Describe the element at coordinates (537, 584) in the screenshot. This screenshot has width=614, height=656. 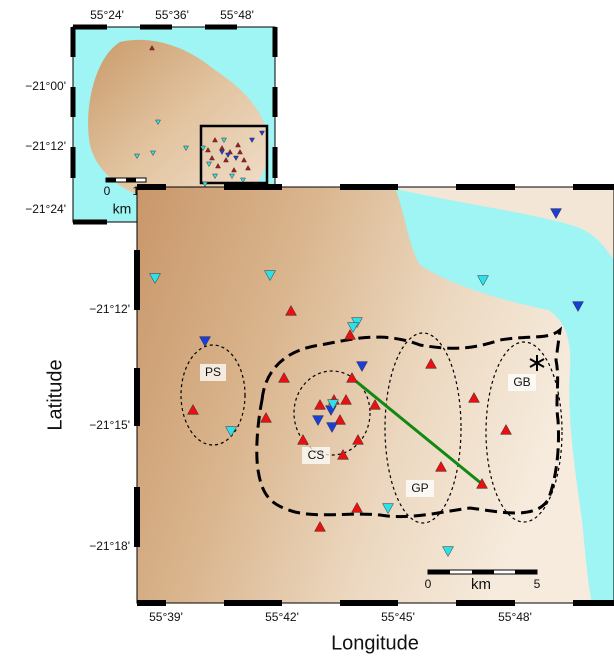
I see `main-scale-label: 5` at that location.